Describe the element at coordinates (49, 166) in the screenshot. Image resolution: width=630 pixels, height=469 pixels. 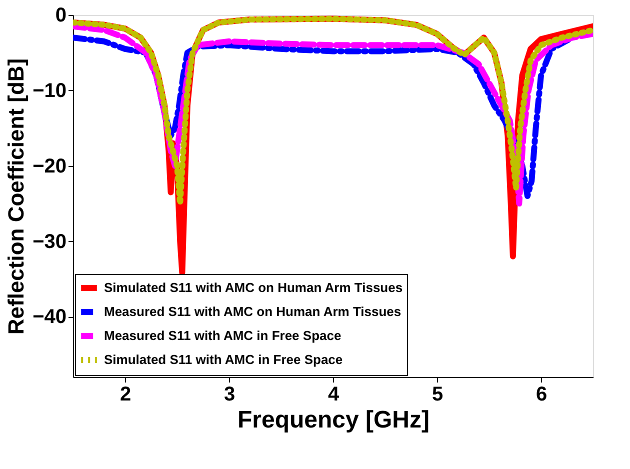
I see `y-tick-label: −20` at that location.